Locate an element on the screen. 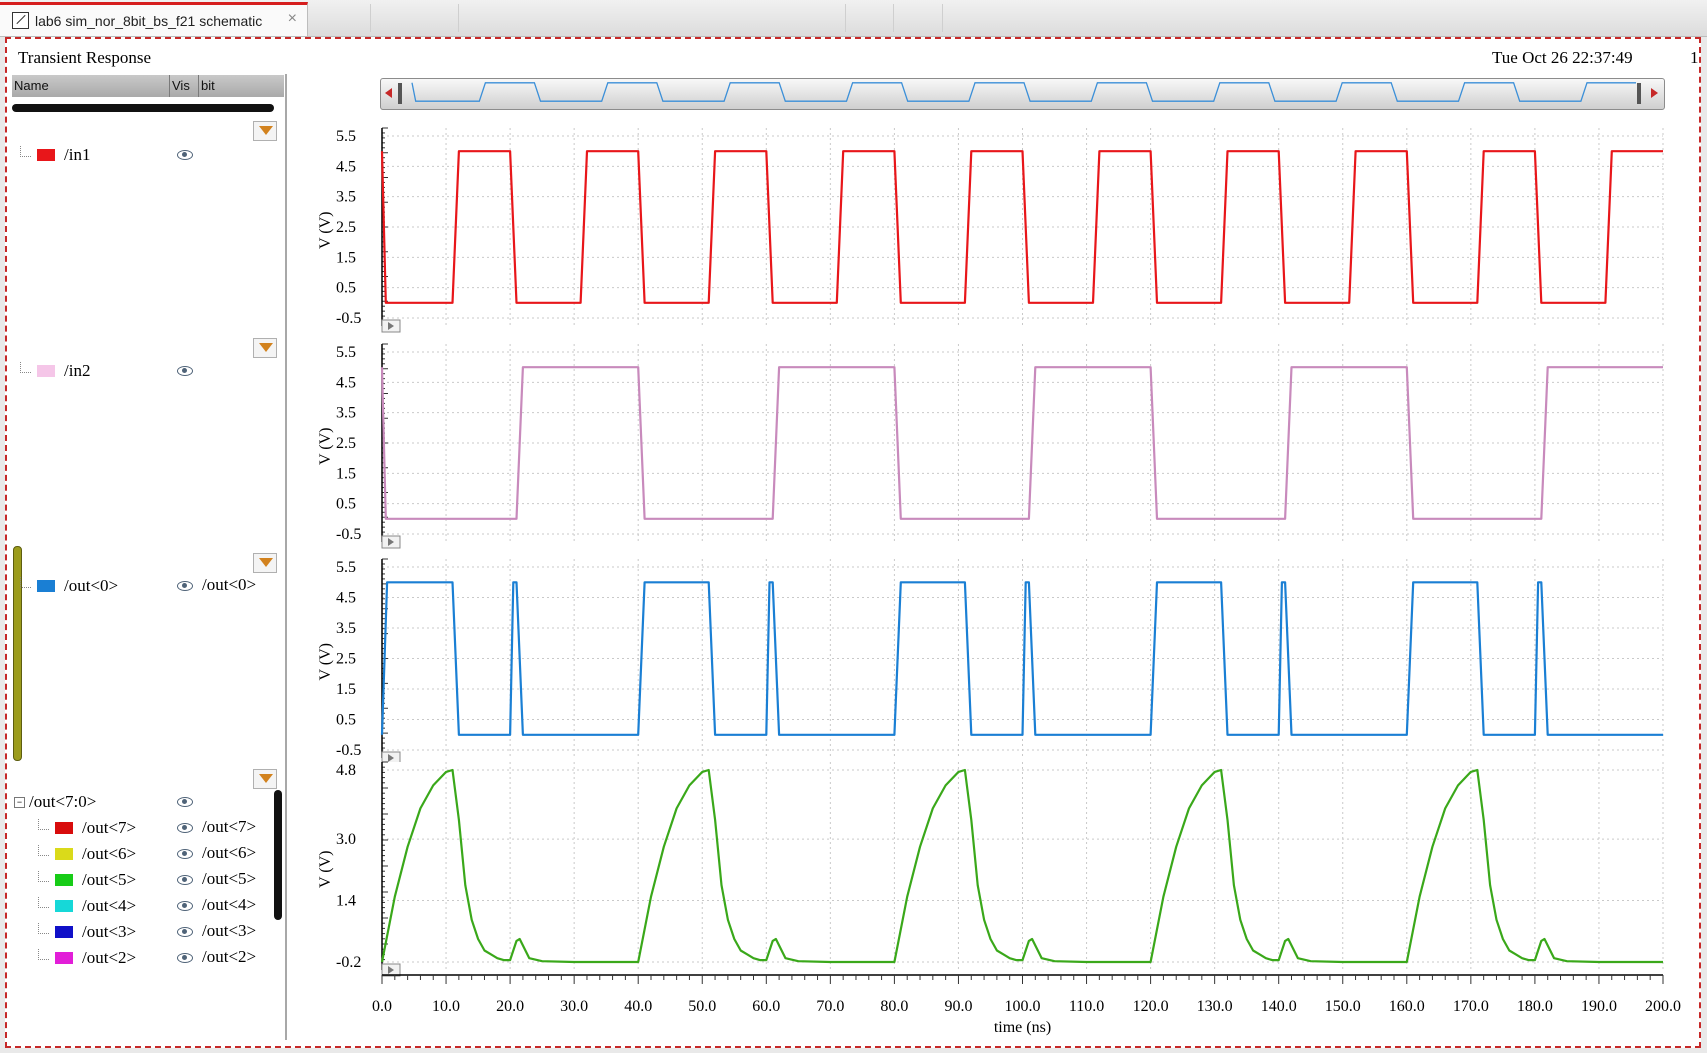 The width and height of the screenshot is (1707, 1053). bus-member-row: /out<7> is located at coordinates (87, 828).